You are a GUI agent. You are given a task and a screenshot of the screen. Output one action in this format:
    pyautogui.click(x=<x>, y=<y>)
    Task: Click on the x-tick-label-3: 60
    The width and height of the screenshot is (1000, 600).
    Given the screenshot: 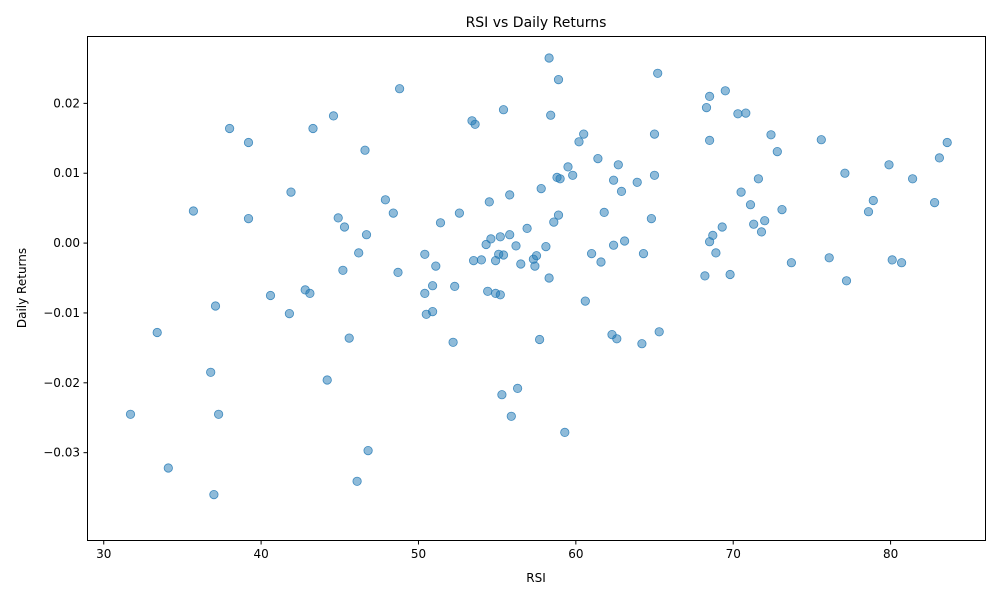 What is the action you would take?
    pyautogui.click(x=575, y=554)
    